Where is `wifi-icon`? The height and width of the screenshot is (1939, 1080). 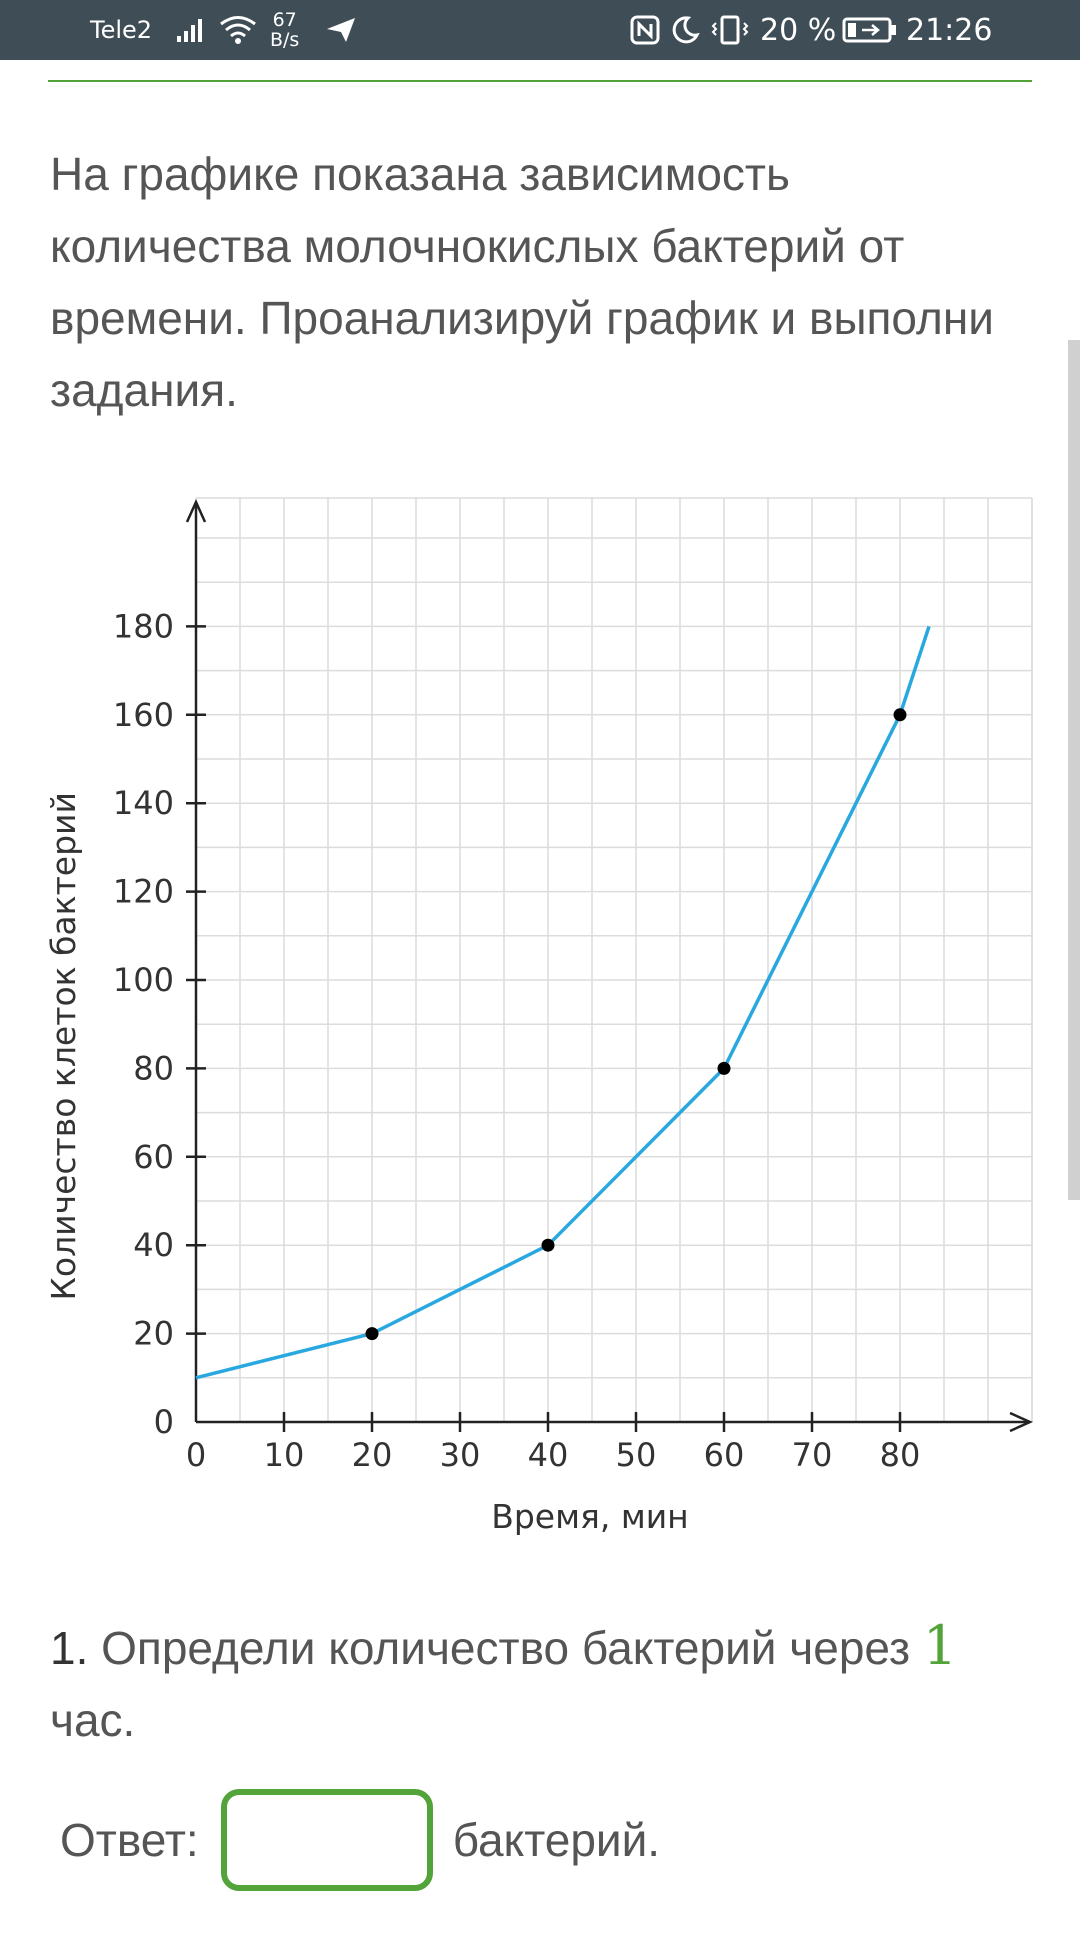
wifi-icon is located at coordinates (238, 30).